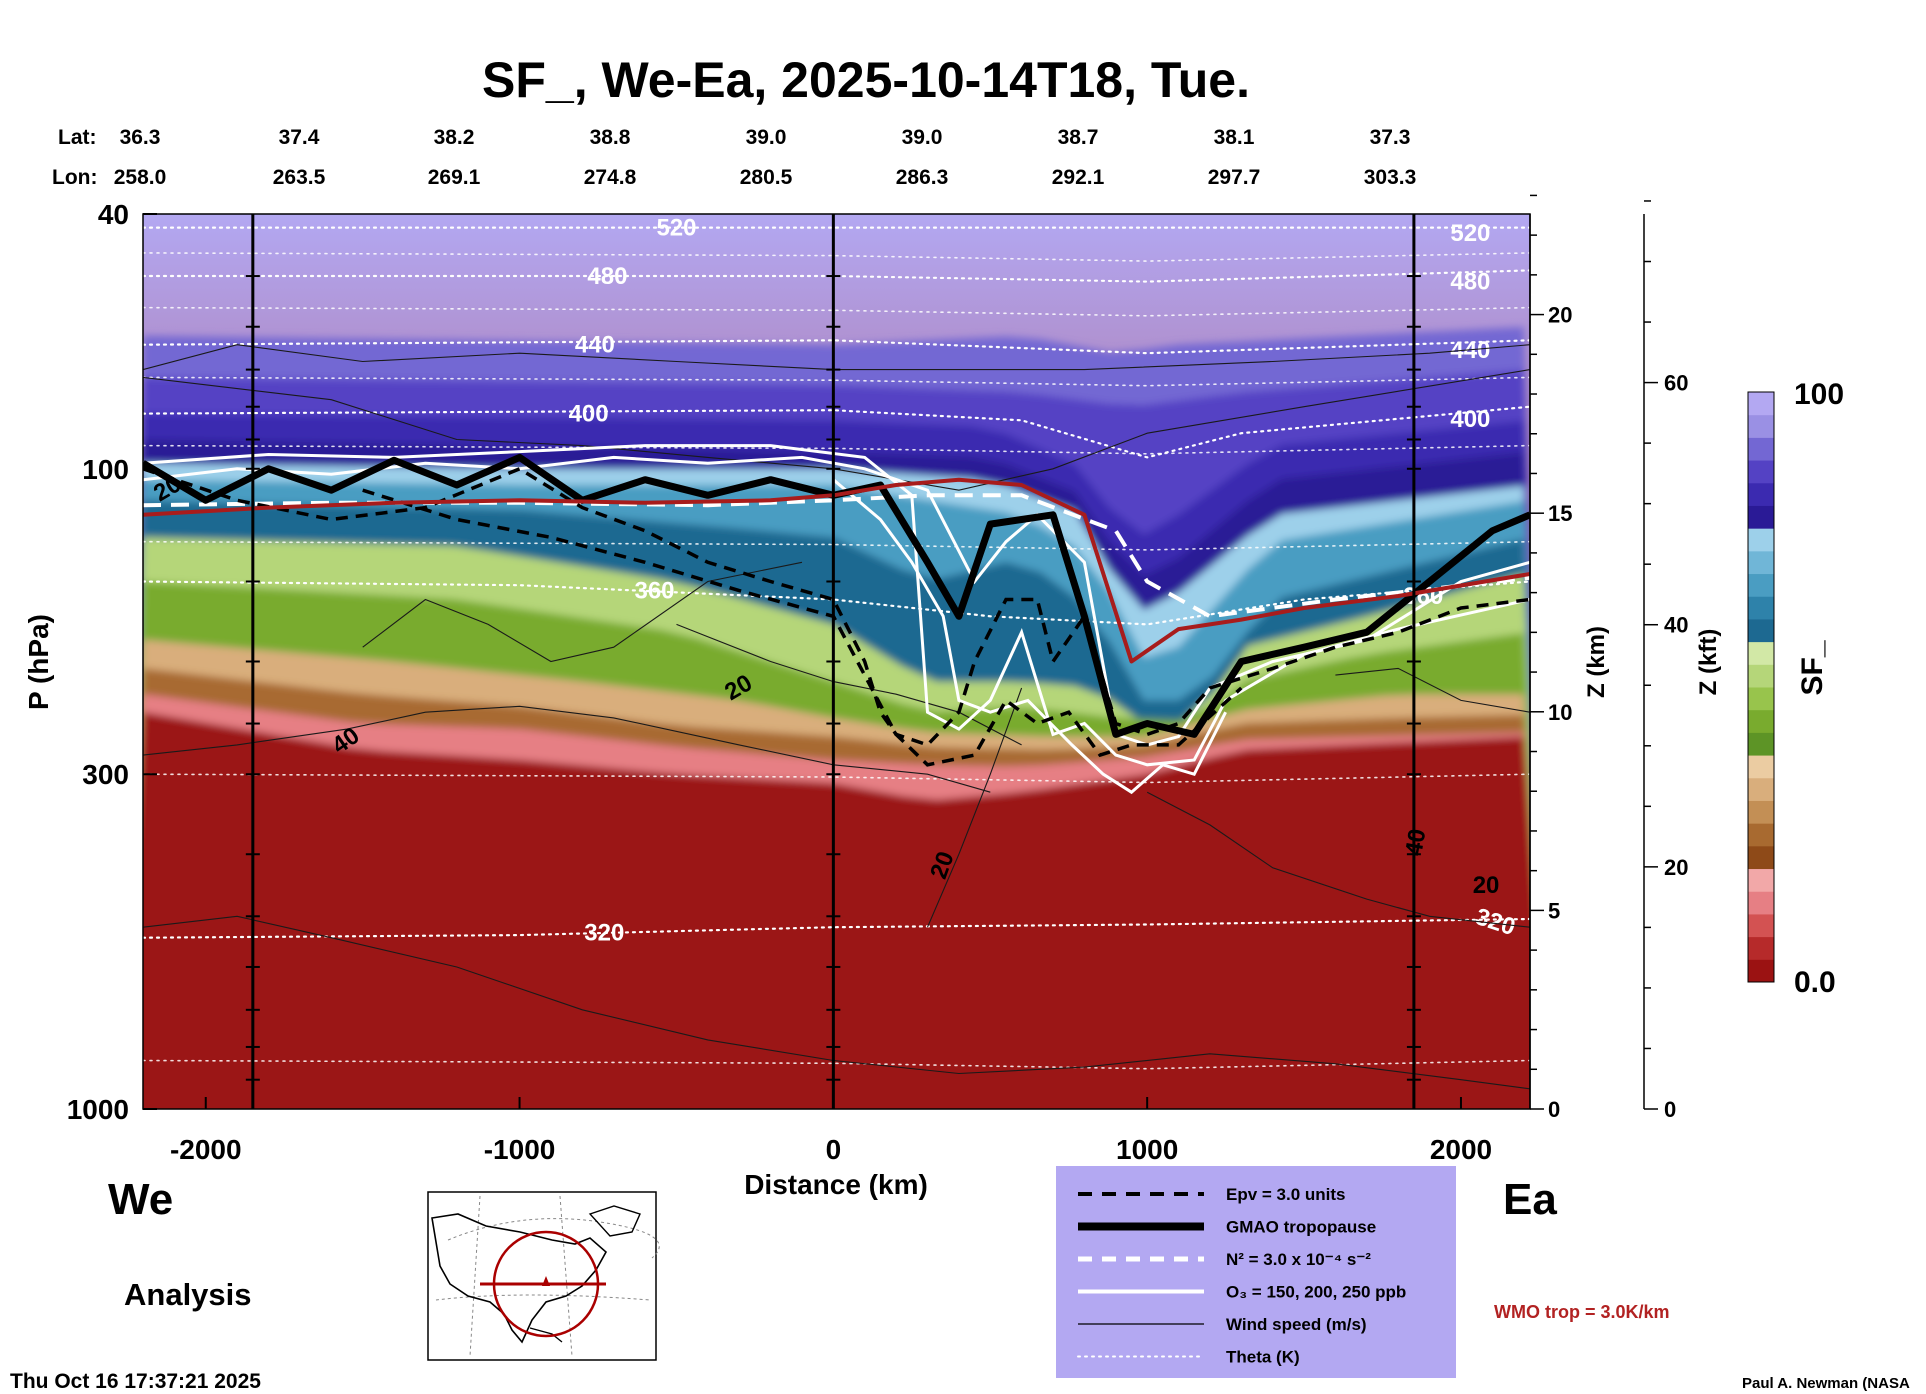 This screenshot has width=1926, height=1394. I want to click on legend-label: N² = 3.0 x 10⁻⁴ s⁻², so click(1298, 1259).